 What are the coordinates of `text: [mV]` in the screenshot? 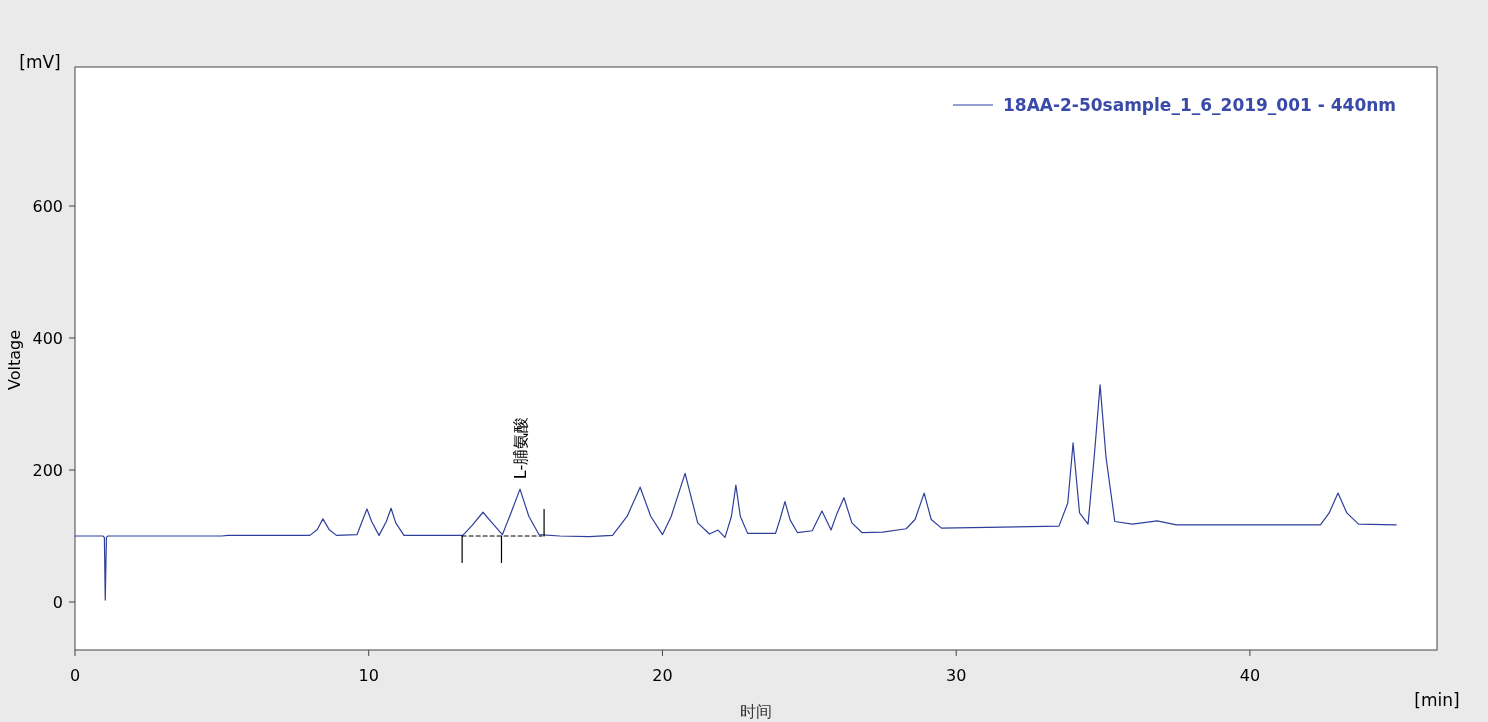 It's located at (40, 62).